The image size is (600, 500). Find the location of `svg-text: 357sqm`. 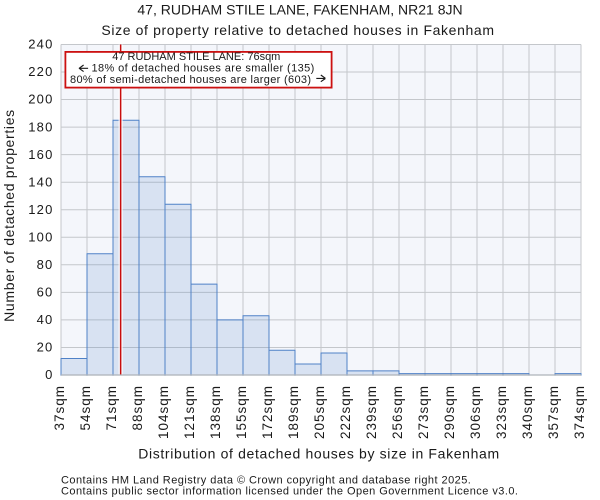

svg-text: 357sqm is located at coordinates (553, 412).